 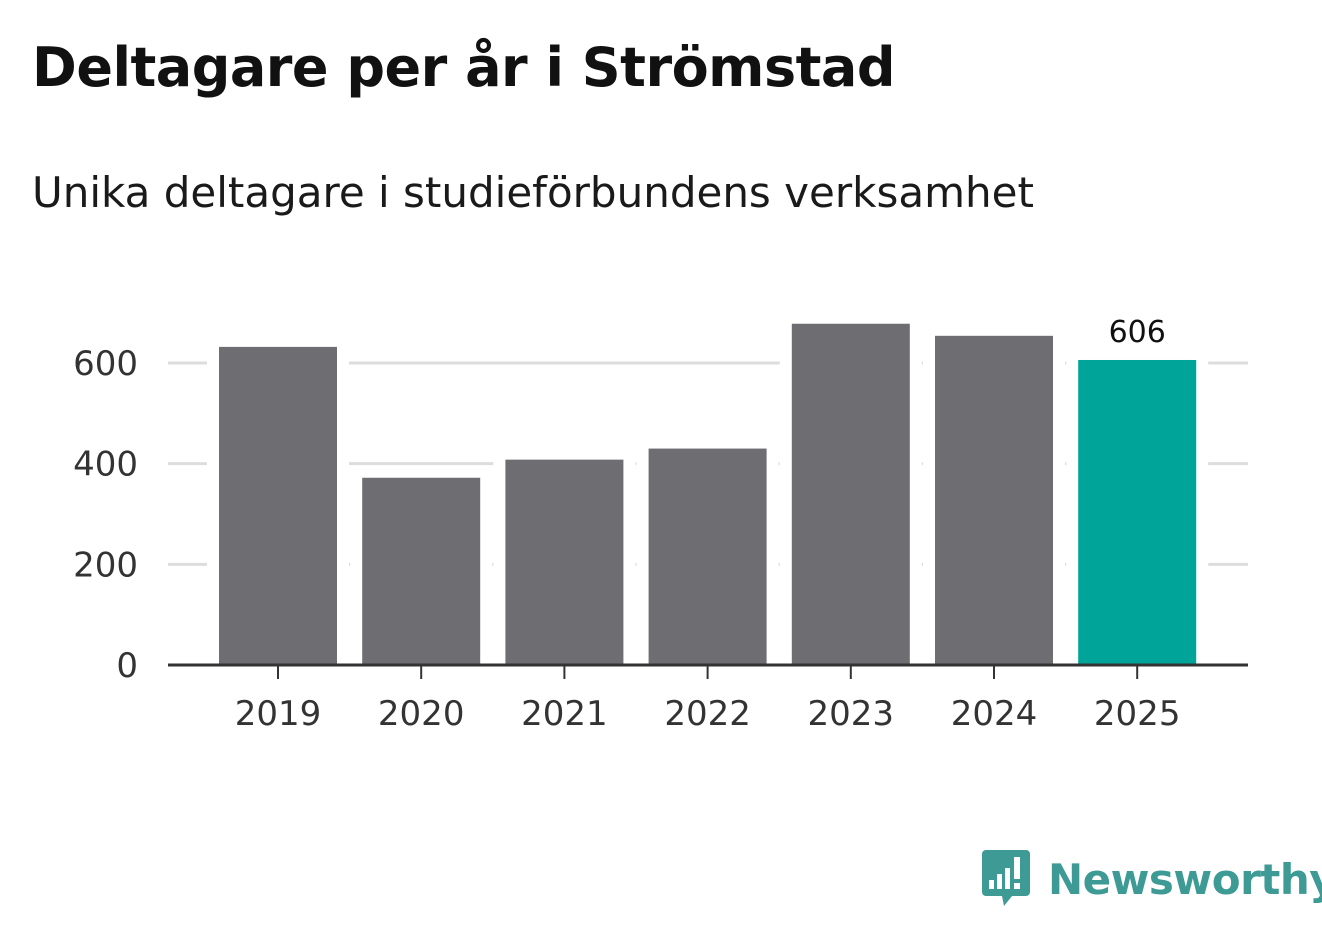 I want to click on data-label: 606, so click(x=1137, y=332).